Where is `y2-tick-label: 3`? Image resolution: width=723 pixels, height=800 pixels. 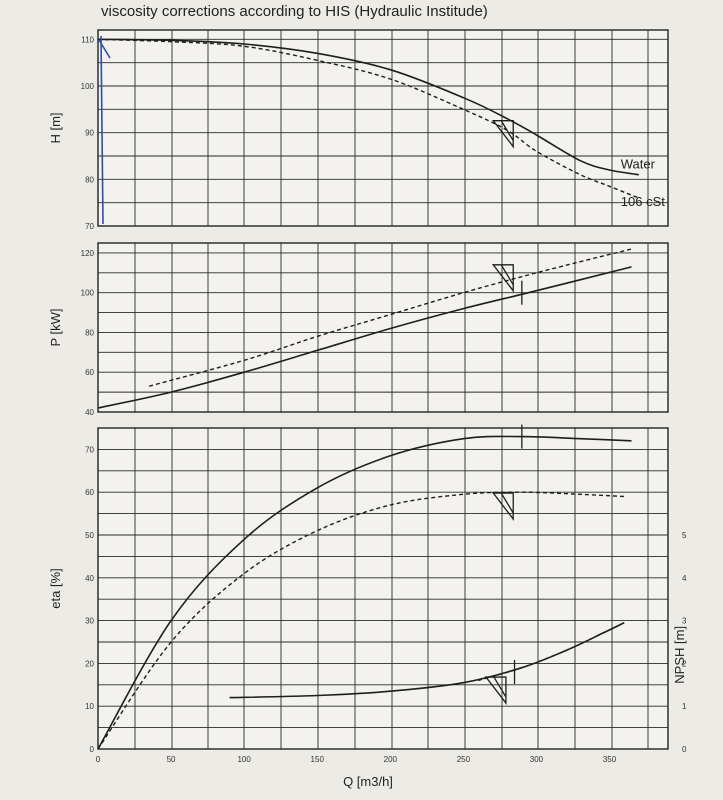
y2-tick-label: 3 is located at coordinates (684, 621).